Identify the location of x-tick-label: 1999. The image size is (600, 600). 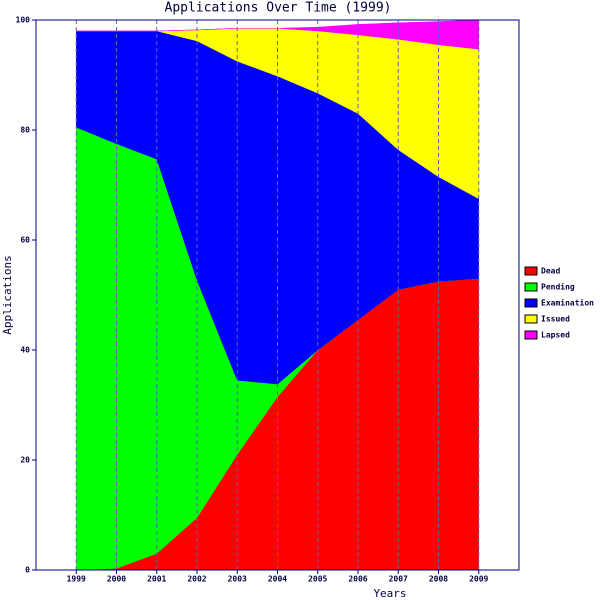
(76, 579).